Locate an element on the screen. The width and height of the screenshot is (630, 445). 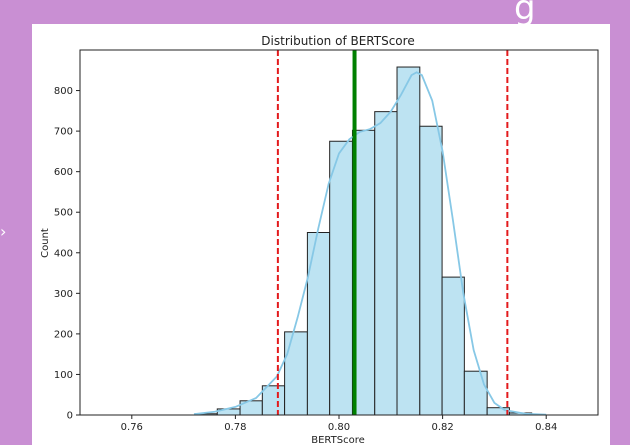
x-tick-label: 0.76 is located at coordinates (132, 427).